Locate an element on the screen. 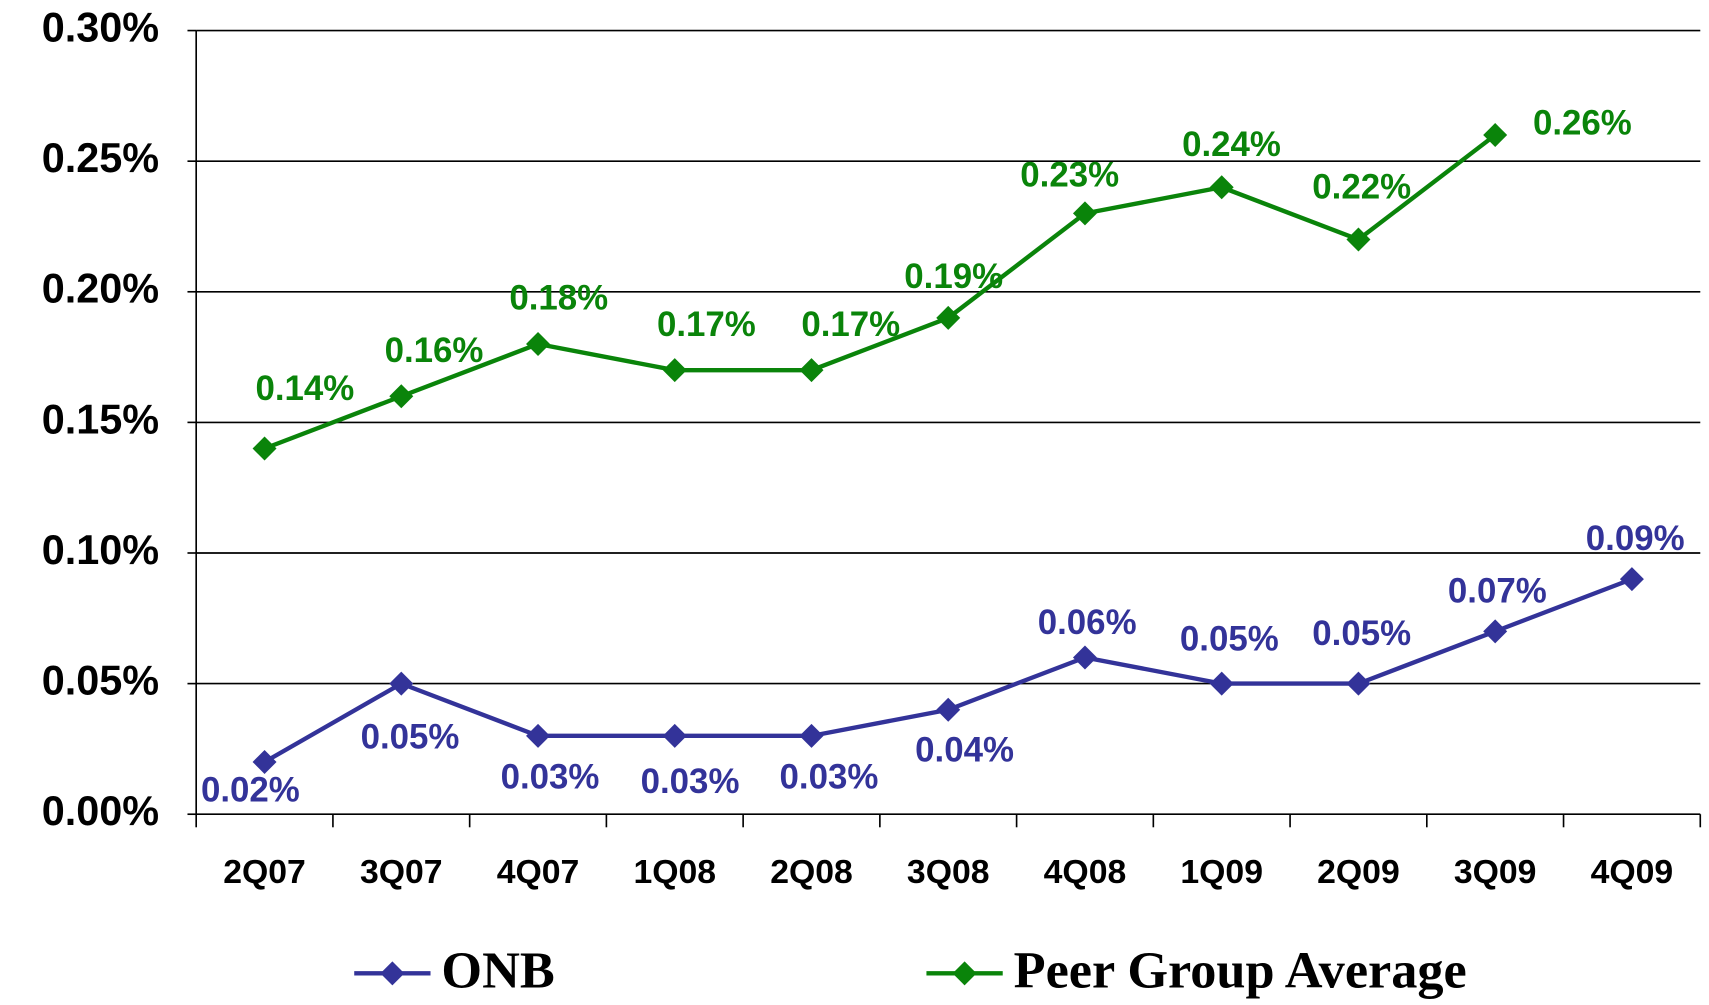 The height and width of the screenshot is (1005, 1709). legend-label: Peer Group Average is located at coordinates (1240, 971).